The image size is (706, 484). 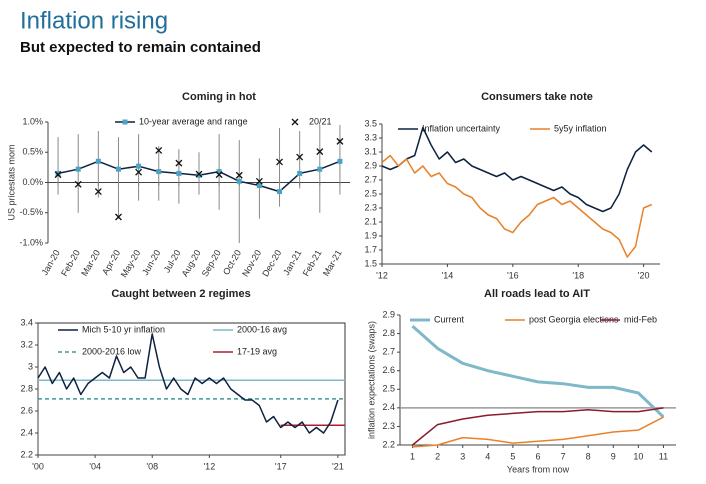 I want to click on x-tick-label: '20, so click(x=644, y=275).